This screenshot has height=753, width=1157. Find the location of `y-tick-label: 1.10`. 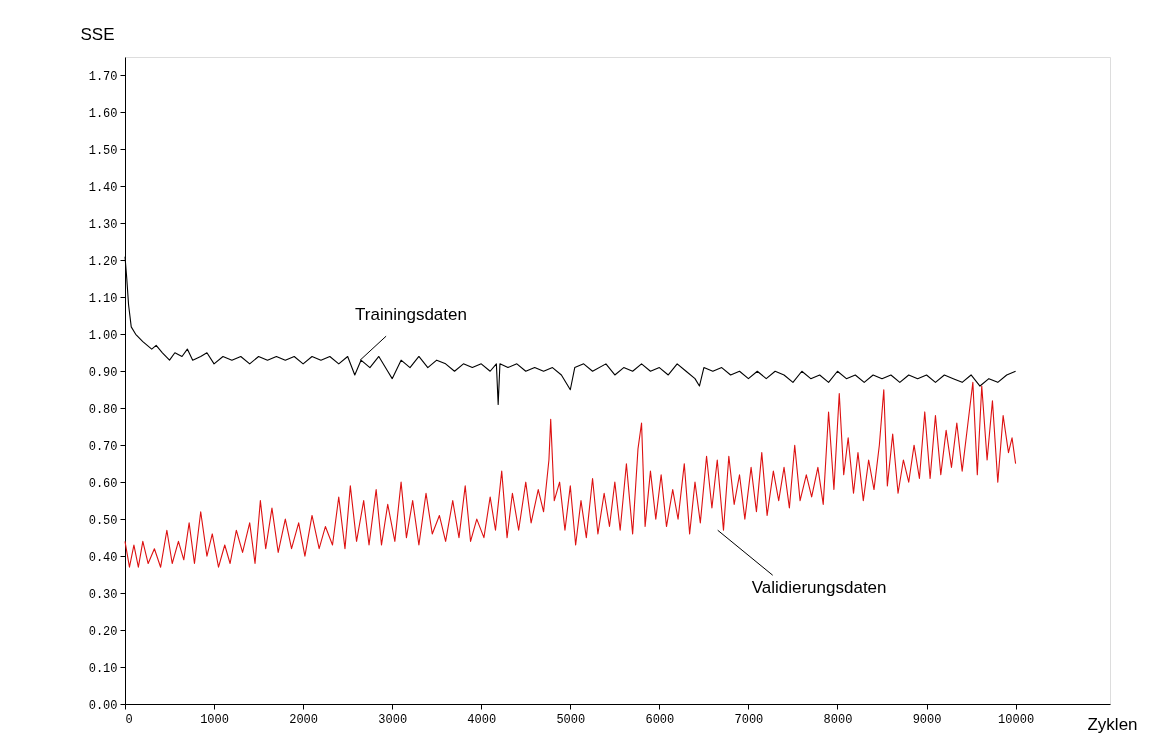

y-tick-label: 1.10 is located at coordinates (103, 298).